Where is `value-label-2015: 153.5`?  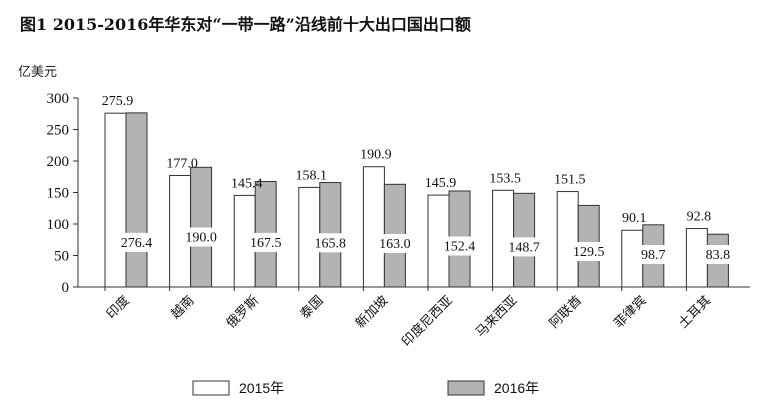
value-label-2015: 153.5 is located at coordinates (505, 178).